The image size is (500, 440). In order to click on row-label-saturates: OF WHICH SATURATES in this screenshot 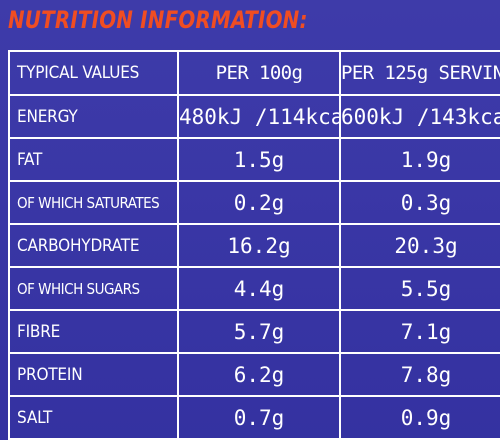, I will do `click(93, 202)`.